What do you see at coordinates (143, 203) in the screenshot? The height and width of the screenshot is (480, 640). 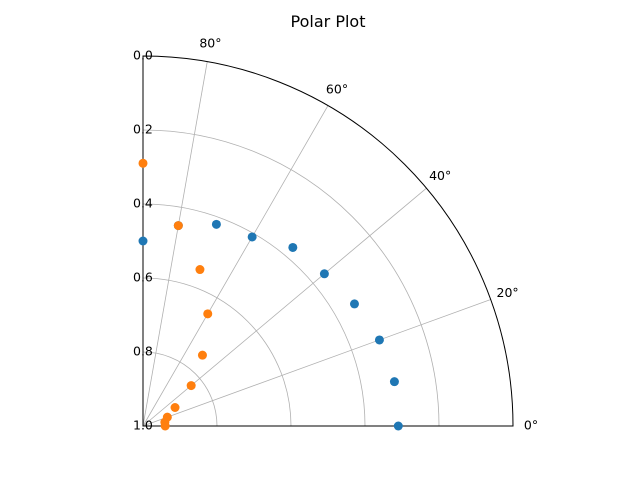 I see `r-tick-label: 0.4` at bounding box center [143, 203].